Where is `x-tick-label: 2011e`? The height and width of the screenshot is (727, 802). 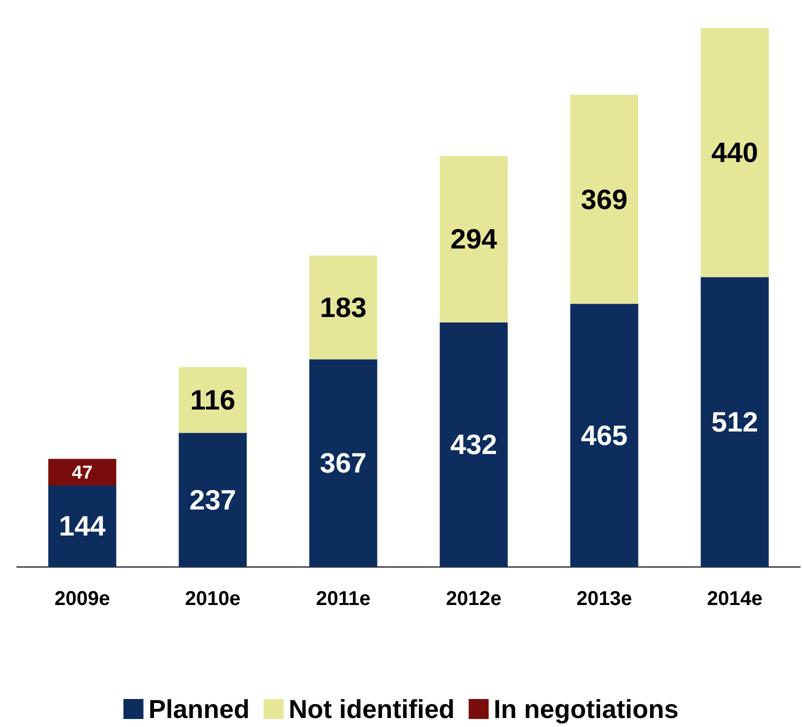
x-tick-label: 2011e is located at coordinates (343, 599).